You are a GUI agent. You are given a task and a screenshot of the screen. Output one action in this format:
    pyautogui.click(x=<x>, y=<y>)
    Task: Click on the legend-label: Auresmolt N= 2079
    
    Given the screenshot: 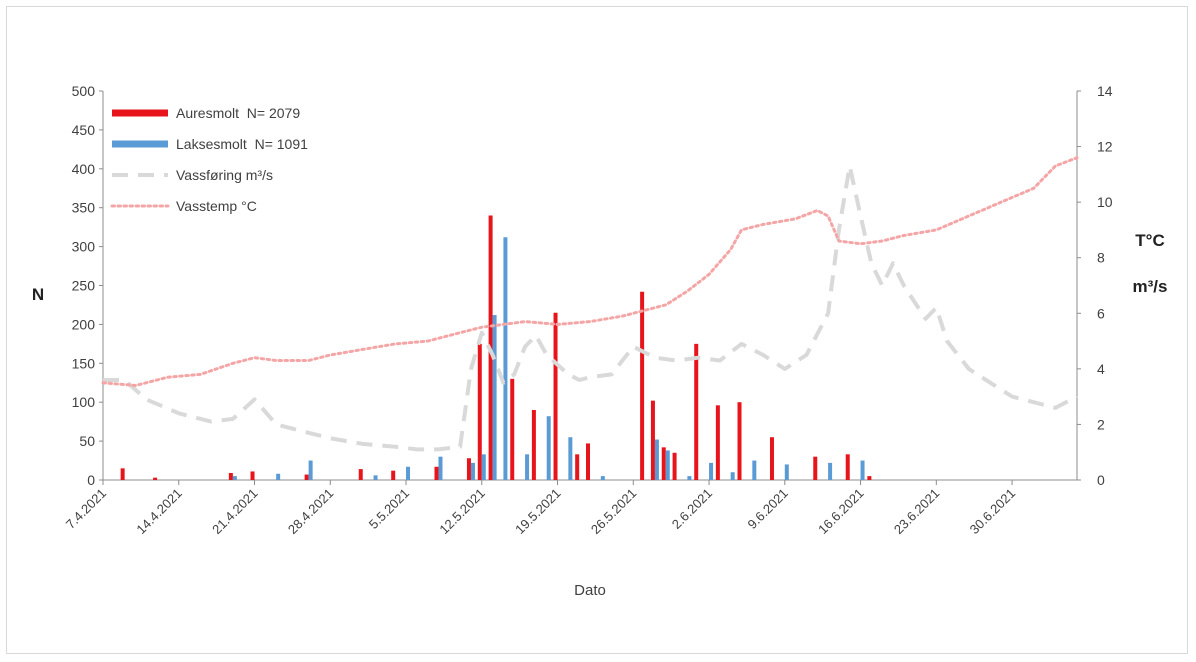 What is the action you would take?
    pyautogui.click(x=238, y=113)
    